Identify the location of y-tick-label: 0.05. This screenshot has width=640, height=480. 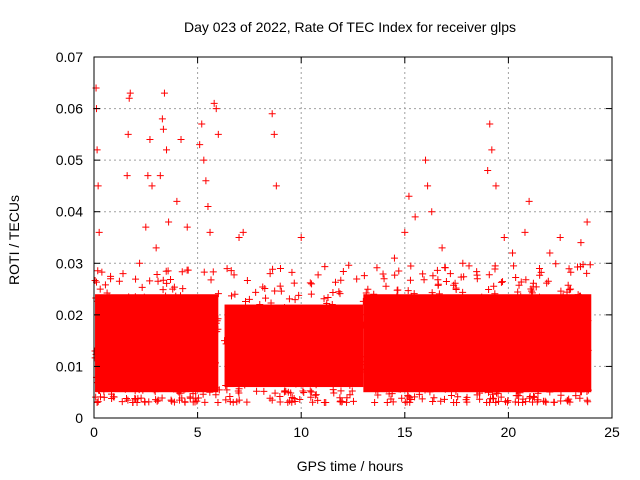
(69, 160).